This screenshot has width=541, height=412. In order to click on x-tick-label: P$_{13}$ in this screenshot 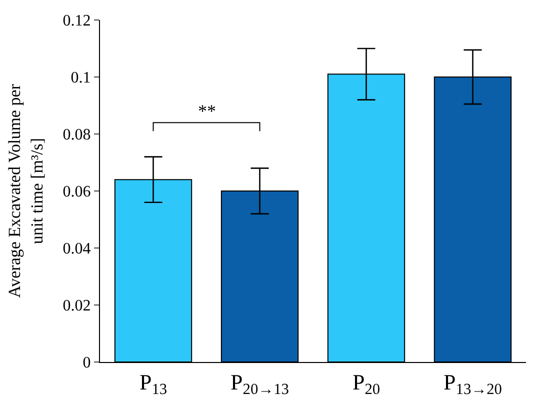, I will do `click(153, 383)`.